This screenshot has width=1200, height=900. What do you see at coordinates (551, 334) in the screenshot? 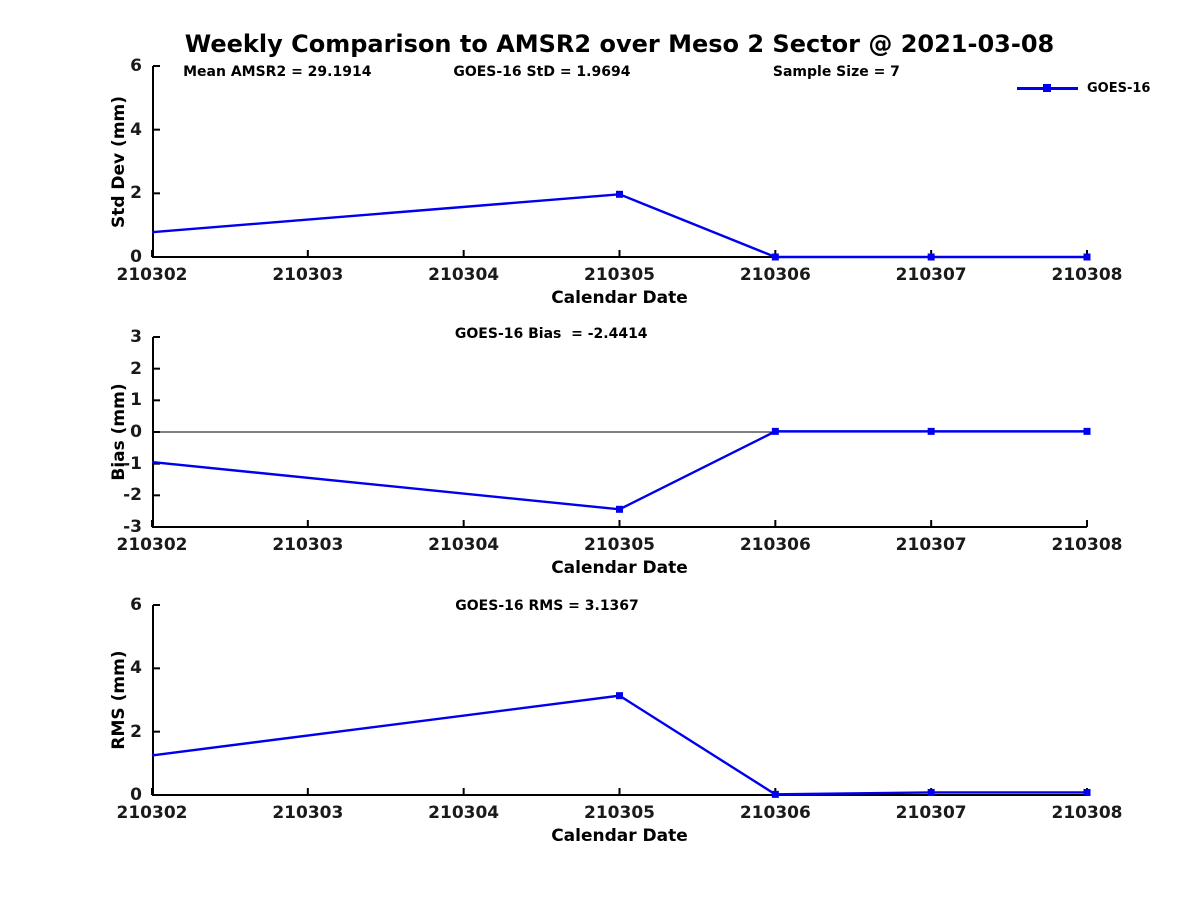
I see `stat-annotation: GOES-16 Bias = -2.4414` at bounding box center [551, 334].